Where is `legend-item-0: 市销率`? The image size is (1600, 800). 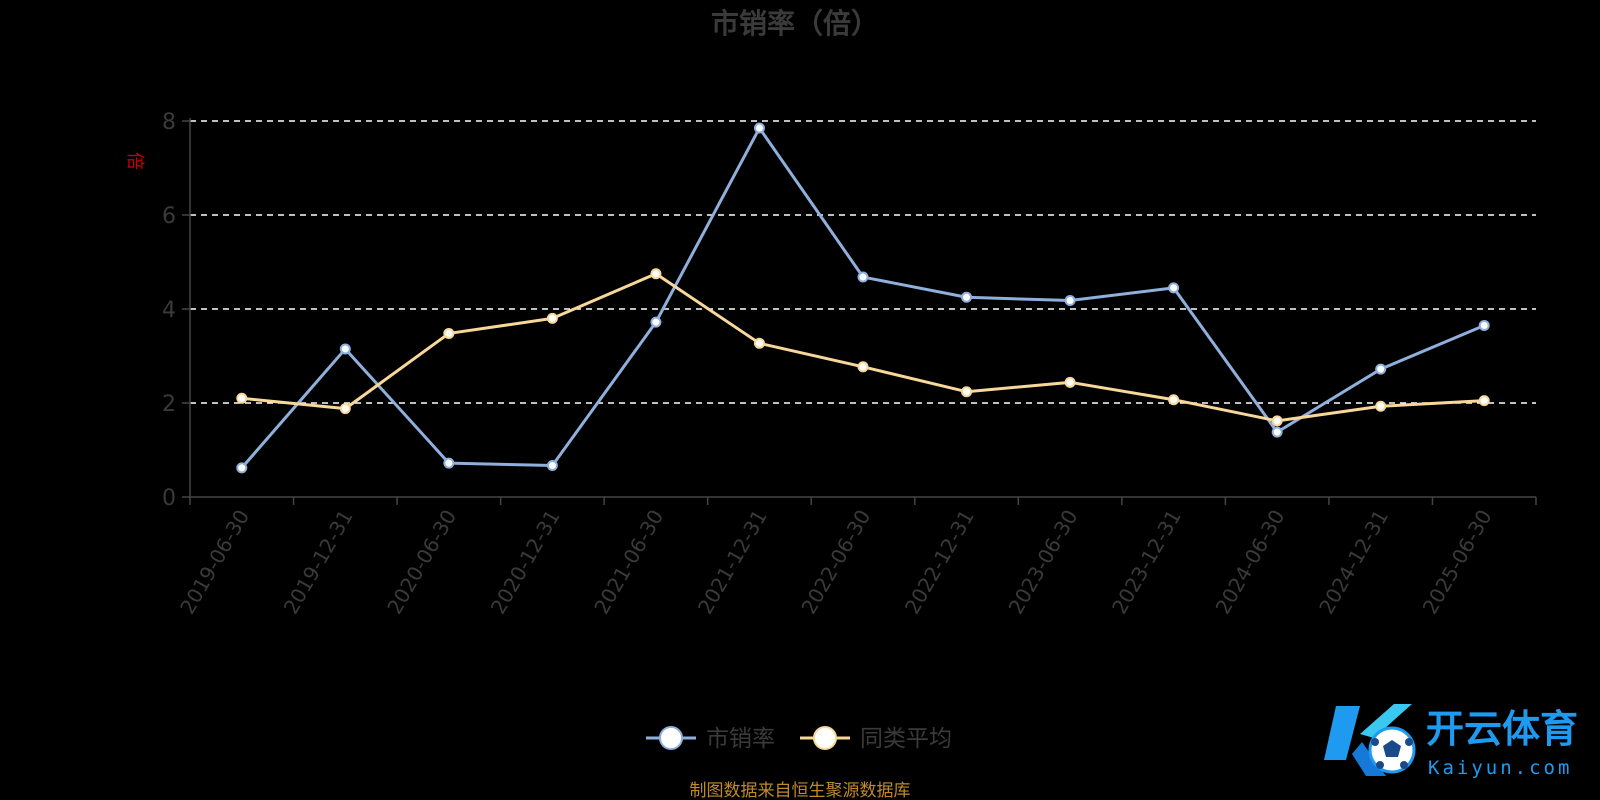 legend-item-0: 市销率 is located at coordinates (710, 739).